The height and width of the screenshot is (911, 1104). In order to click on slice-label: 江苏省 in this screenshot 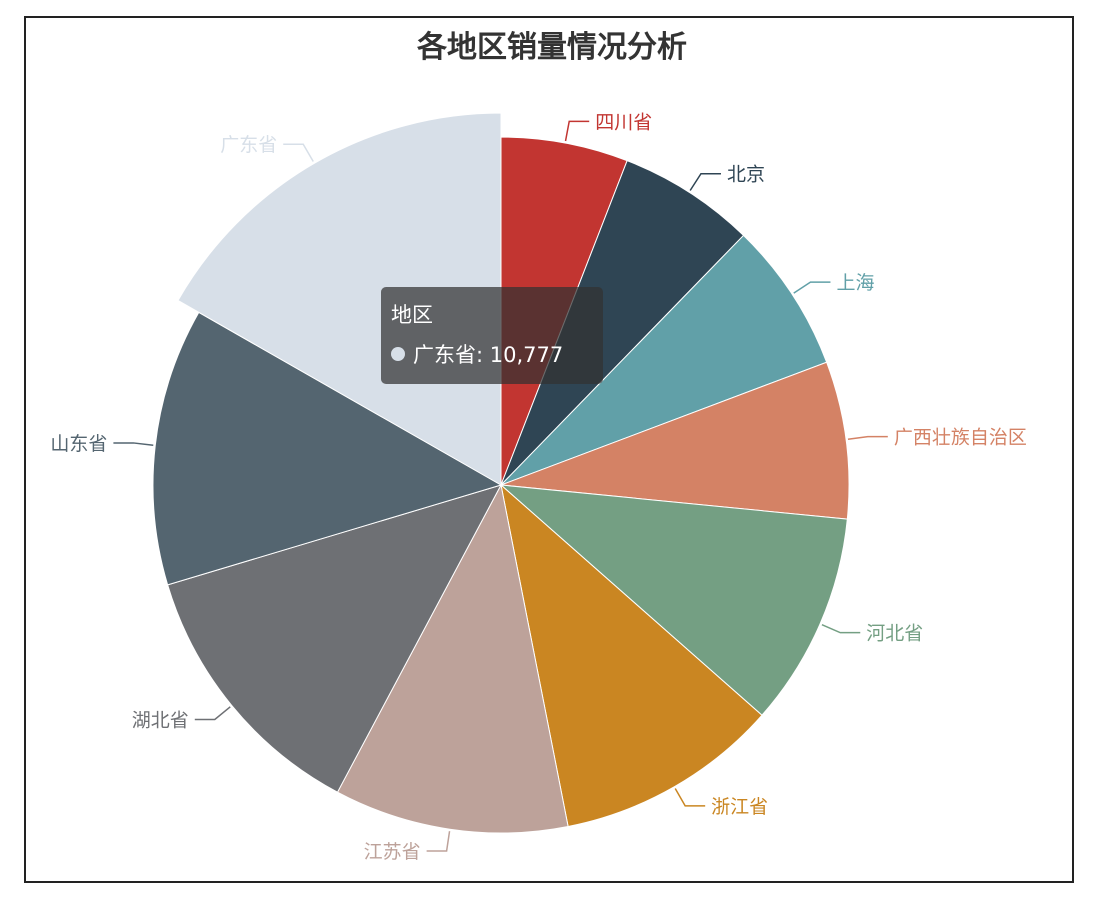, I will do `click(392, 852)`.